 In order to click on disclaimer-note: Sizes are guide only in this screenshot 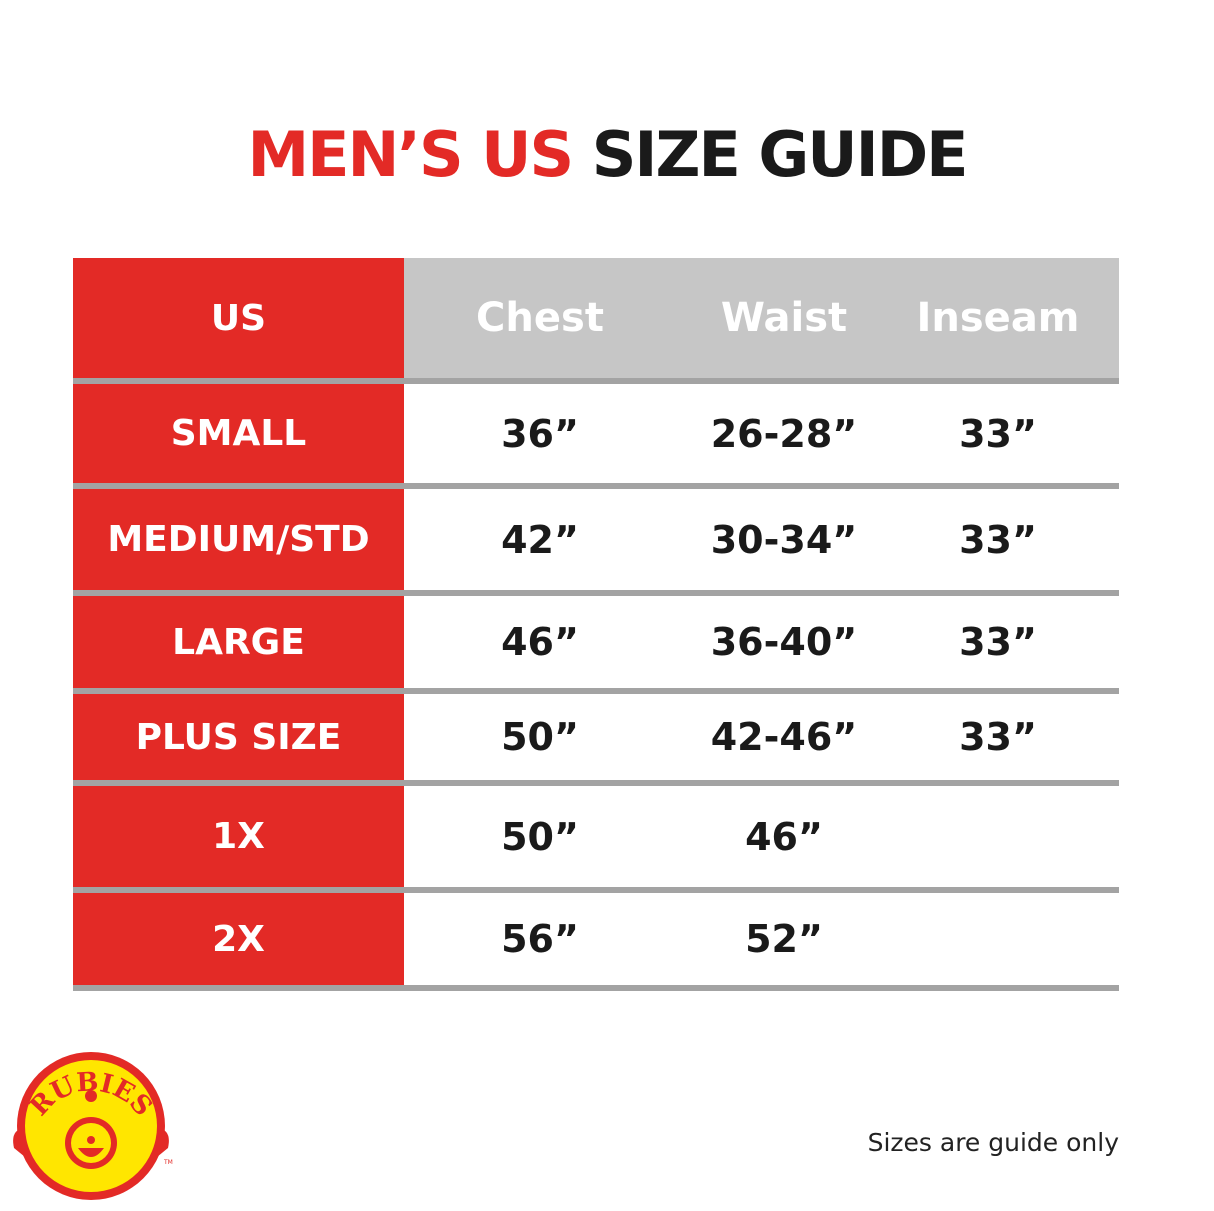, I will do `click(993, 1142)`.